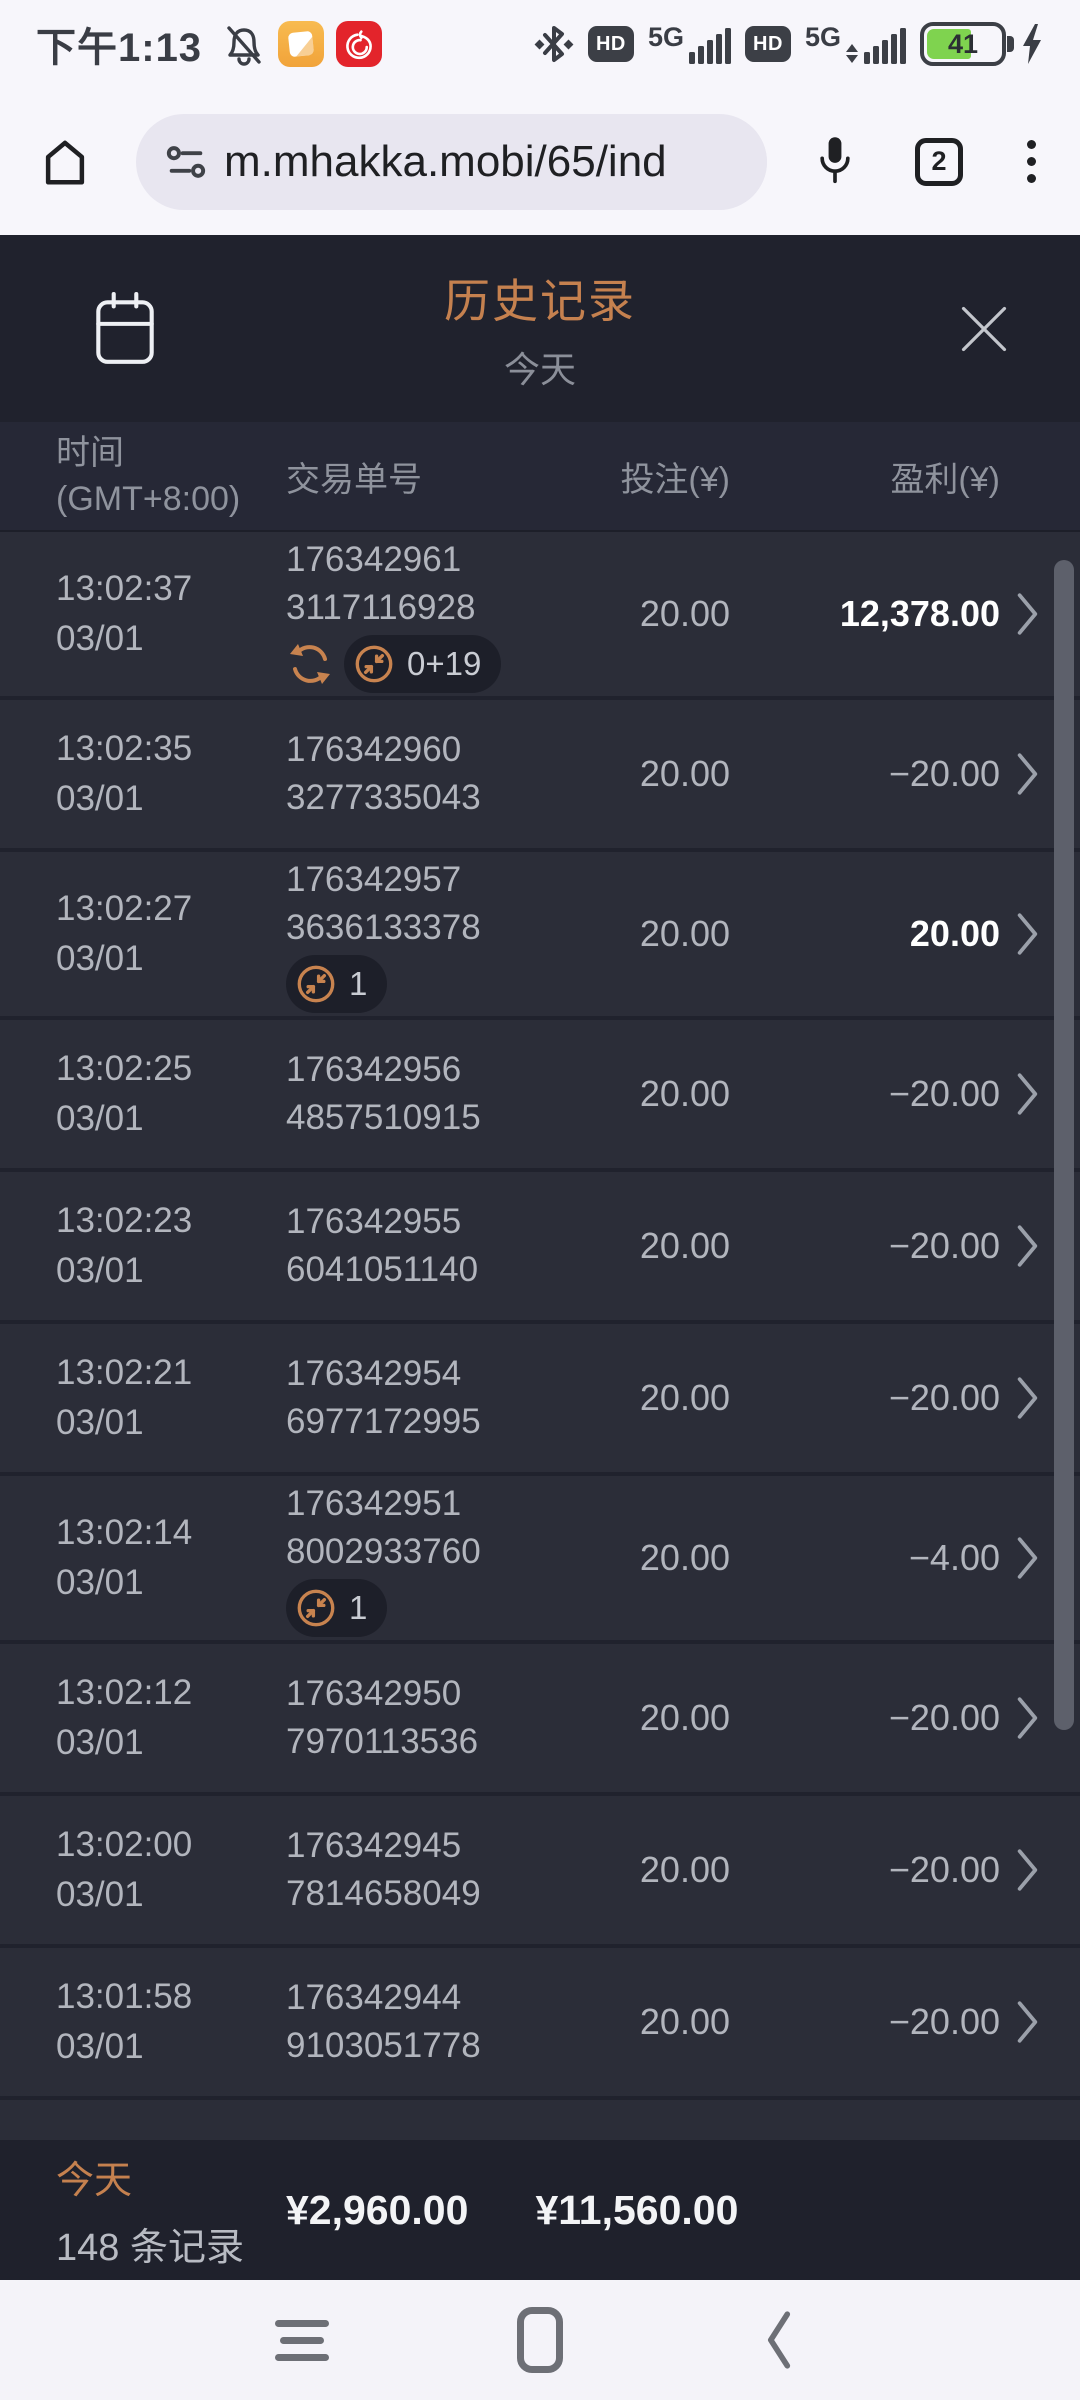 The height and width of the screenshot is (2400, 1080). Describe the element at coordinates (374, 1693) in the screenshot. I see `order-id-line1: 176342950` at that location.